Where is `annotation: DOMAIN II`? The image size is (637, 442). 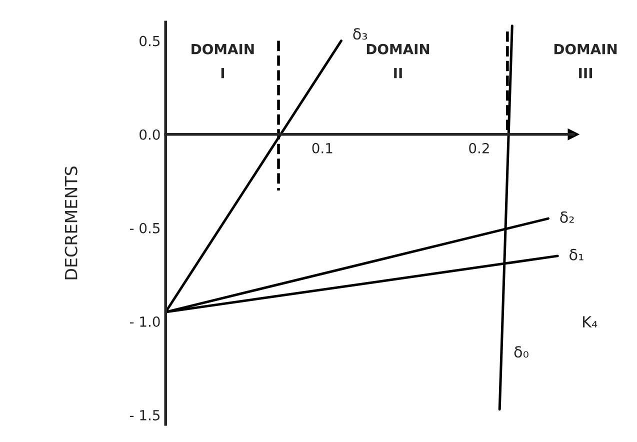
annotation: DOMAIN II is located at coordinates (398, 61).